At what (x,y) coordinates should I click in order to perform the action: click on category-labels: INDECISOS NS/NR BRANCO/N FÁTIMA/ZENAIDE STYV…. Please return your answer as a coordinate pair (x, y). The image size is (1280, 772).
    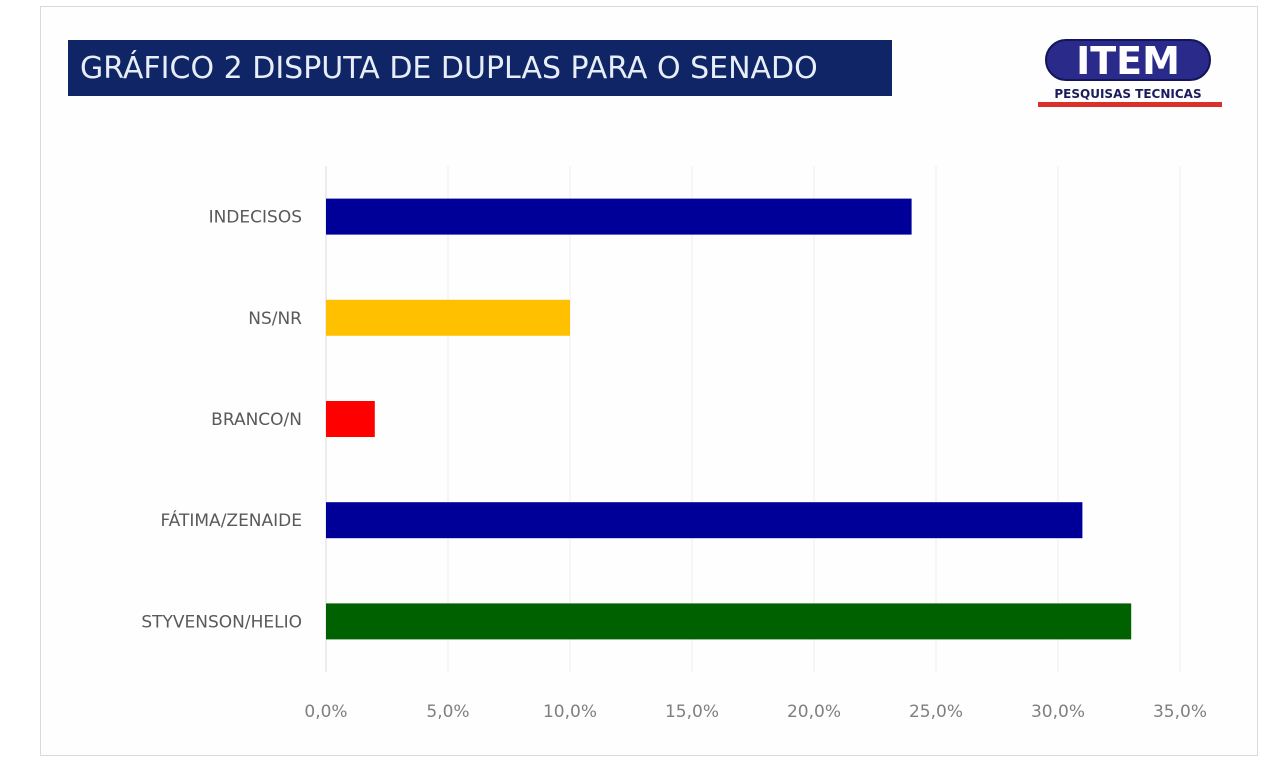
    Looking at the image, I should click on (221, 420).